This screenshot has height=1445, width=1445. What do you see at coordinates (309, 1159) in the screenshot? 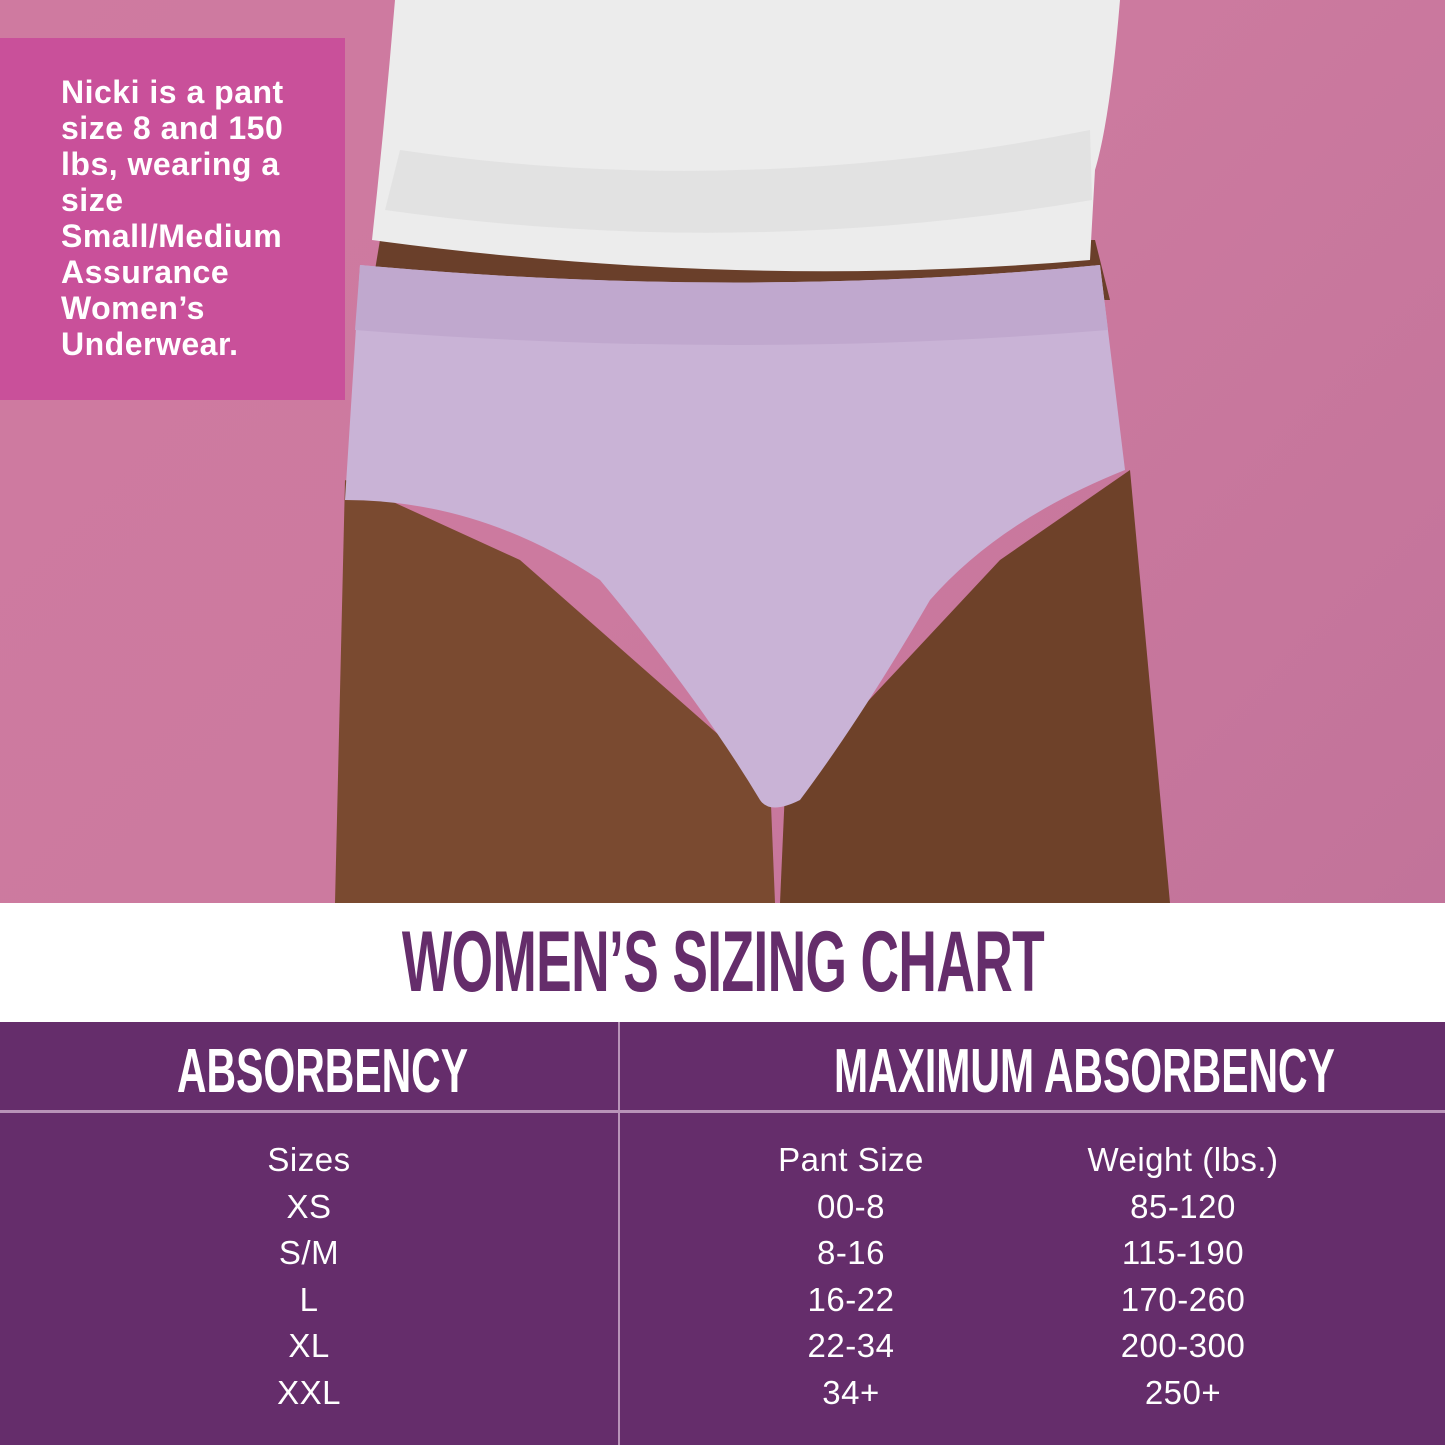
I see `sizes-header: Sizes` at bounding box center [309, 1159].